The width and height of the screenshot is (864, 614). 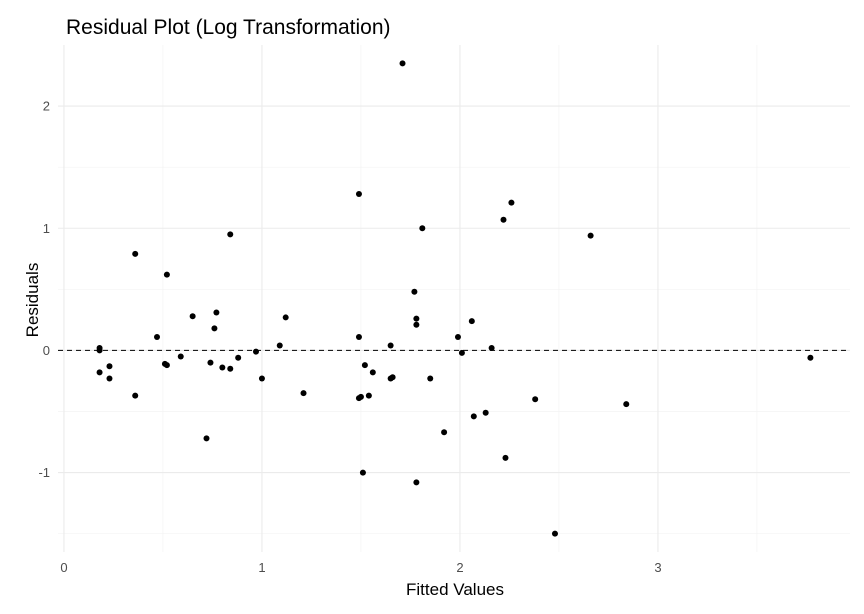 I want to click on y-tick-label: 2, so click(x=46, y=106).